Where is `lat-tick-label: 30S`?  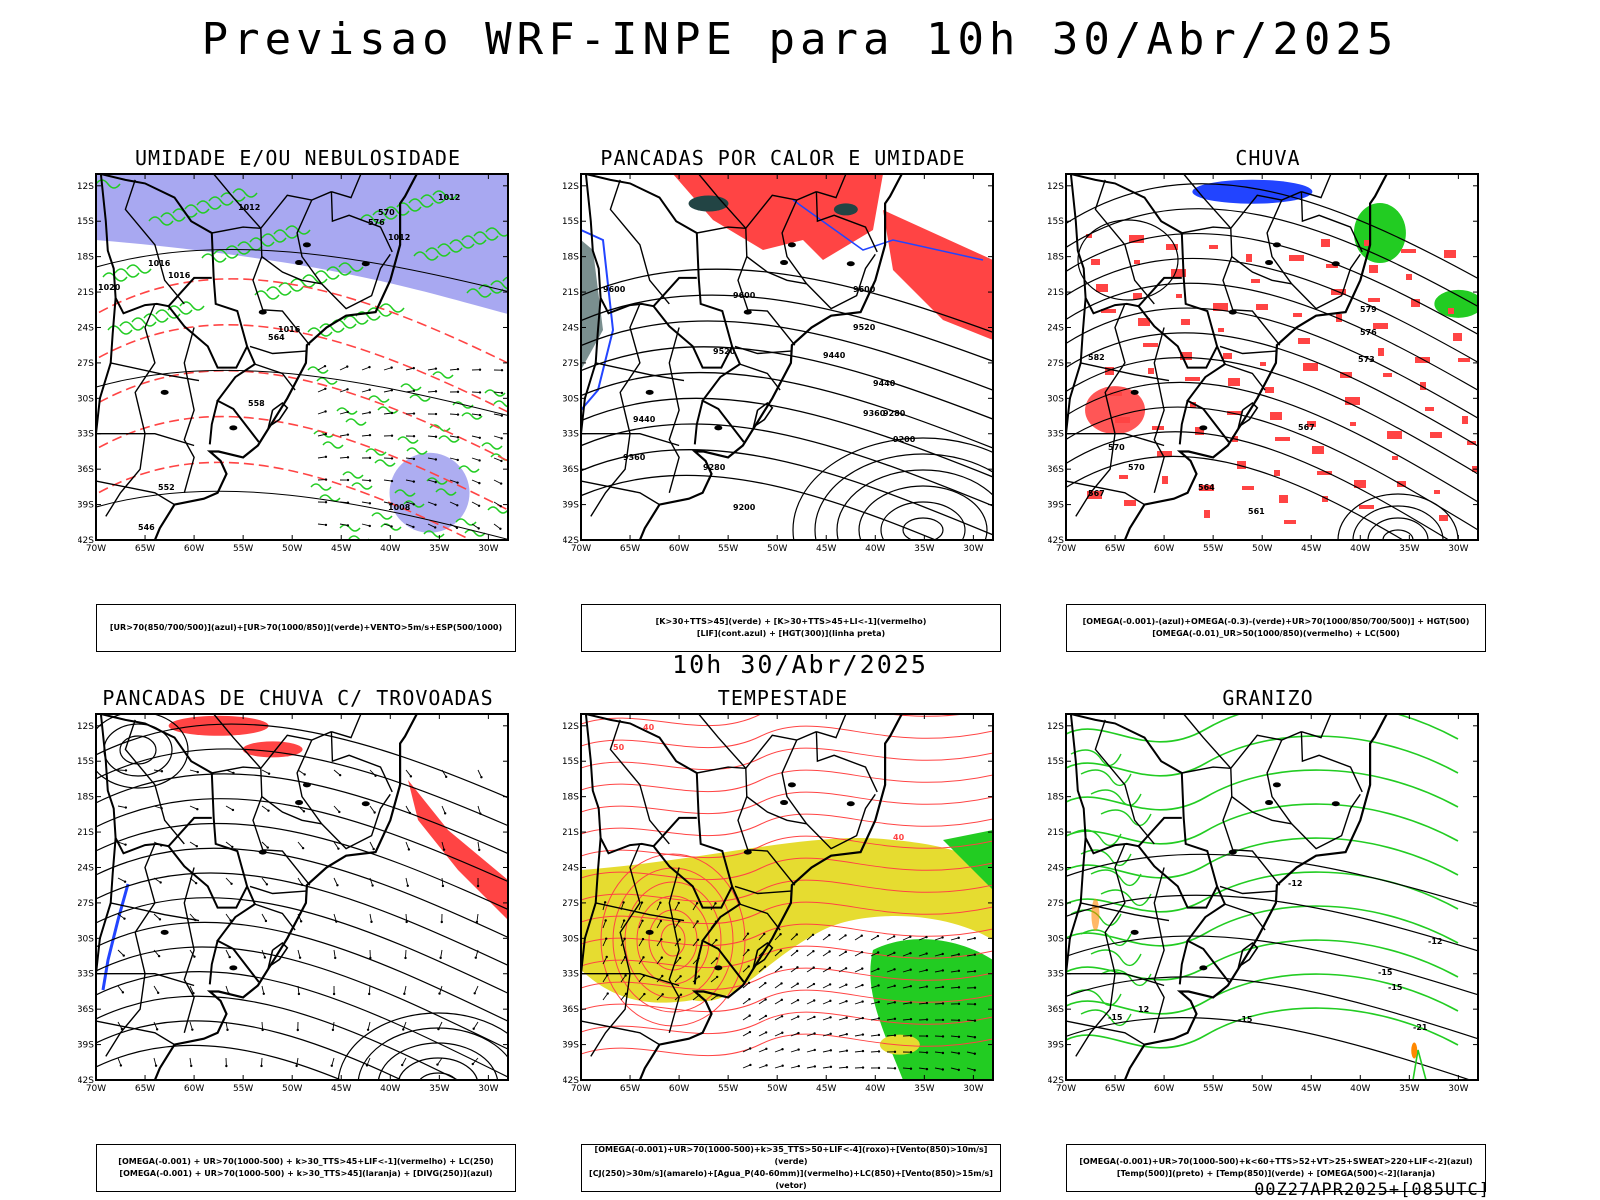 lat-tick-label: 30S is located at coordinates (571, 939).